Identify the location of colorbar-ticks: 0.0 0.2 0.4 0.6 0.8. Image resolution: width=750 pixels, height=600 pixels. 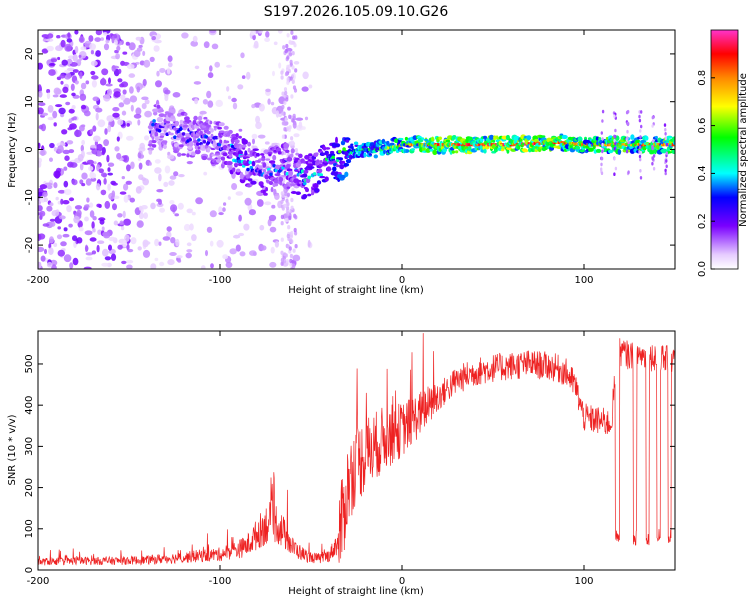
(706, 173).